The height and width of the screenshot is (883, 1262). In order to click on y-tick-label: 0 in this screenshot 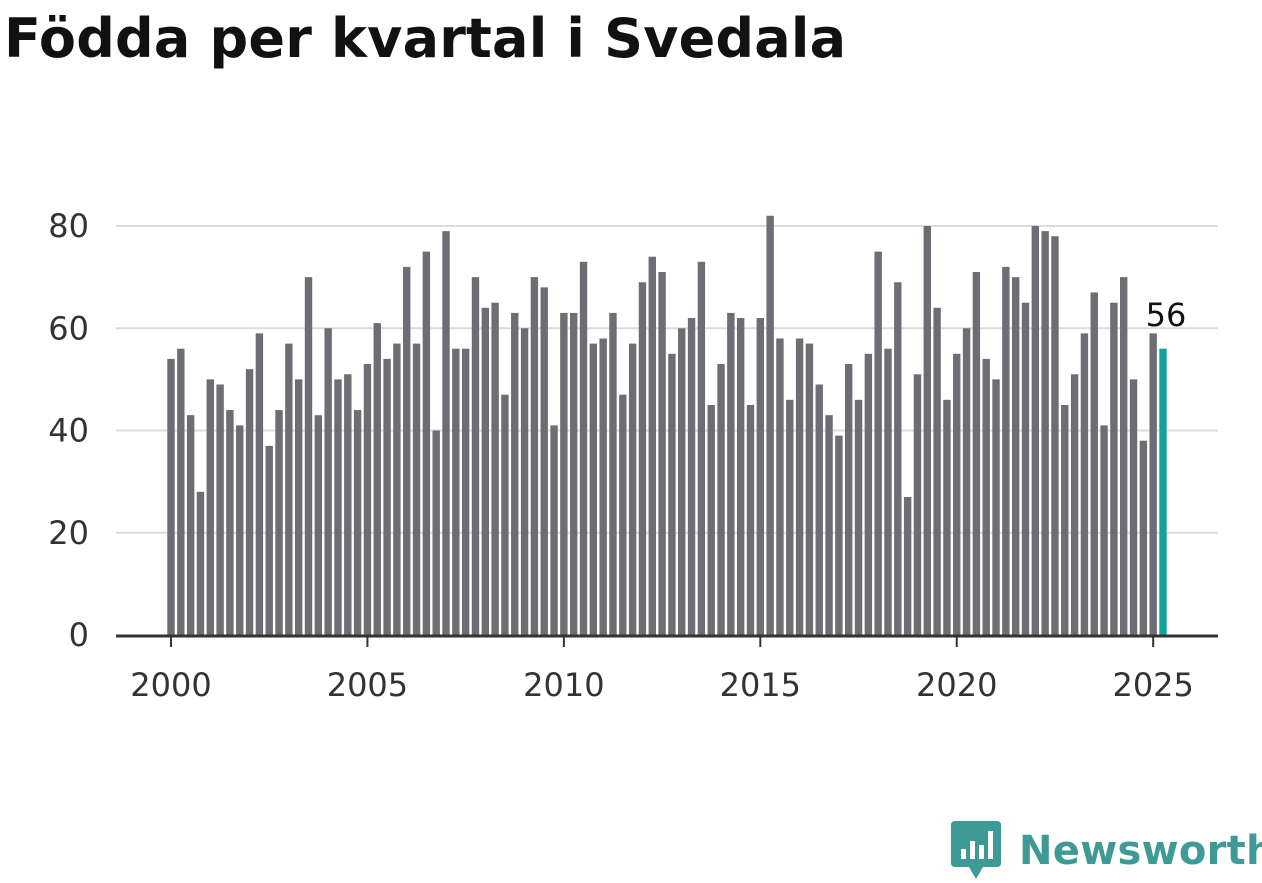, I will do `click(79, 635)`.